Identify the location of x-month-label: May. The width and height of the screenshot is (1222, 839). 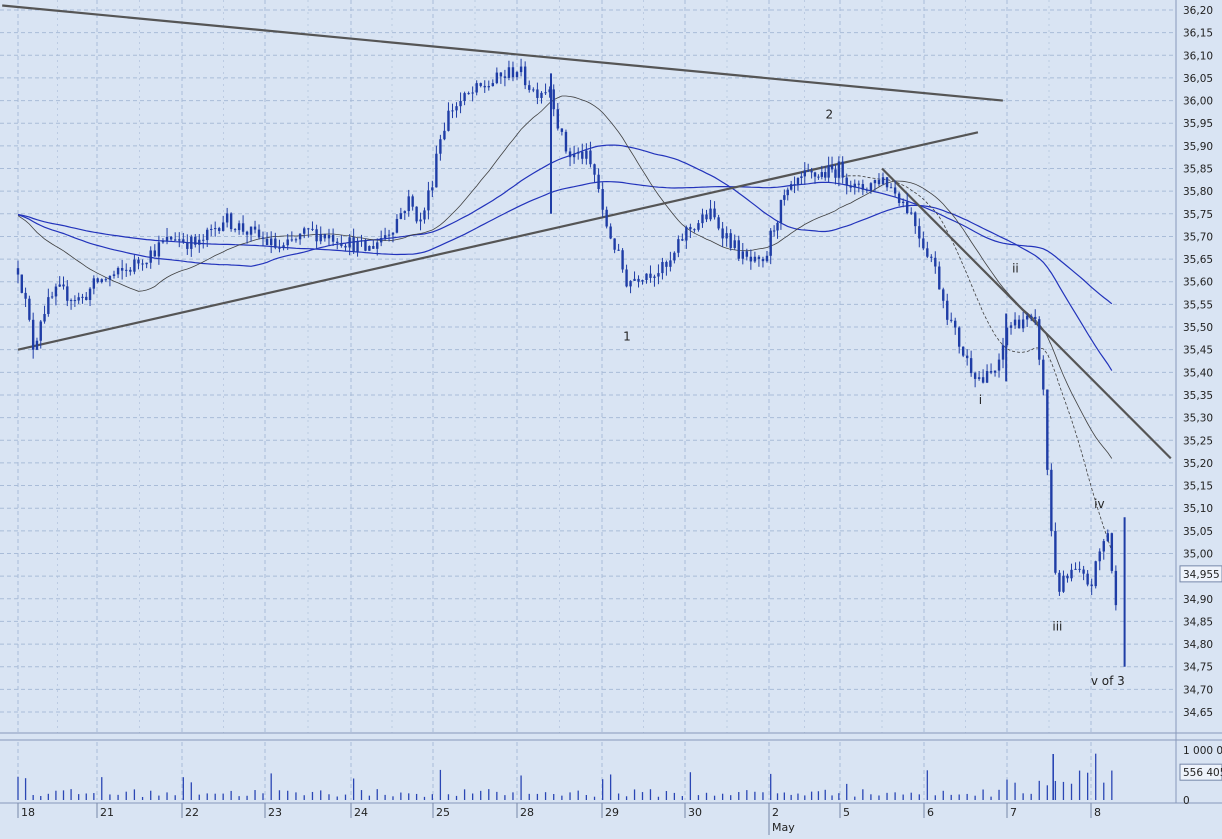
(783, 827).